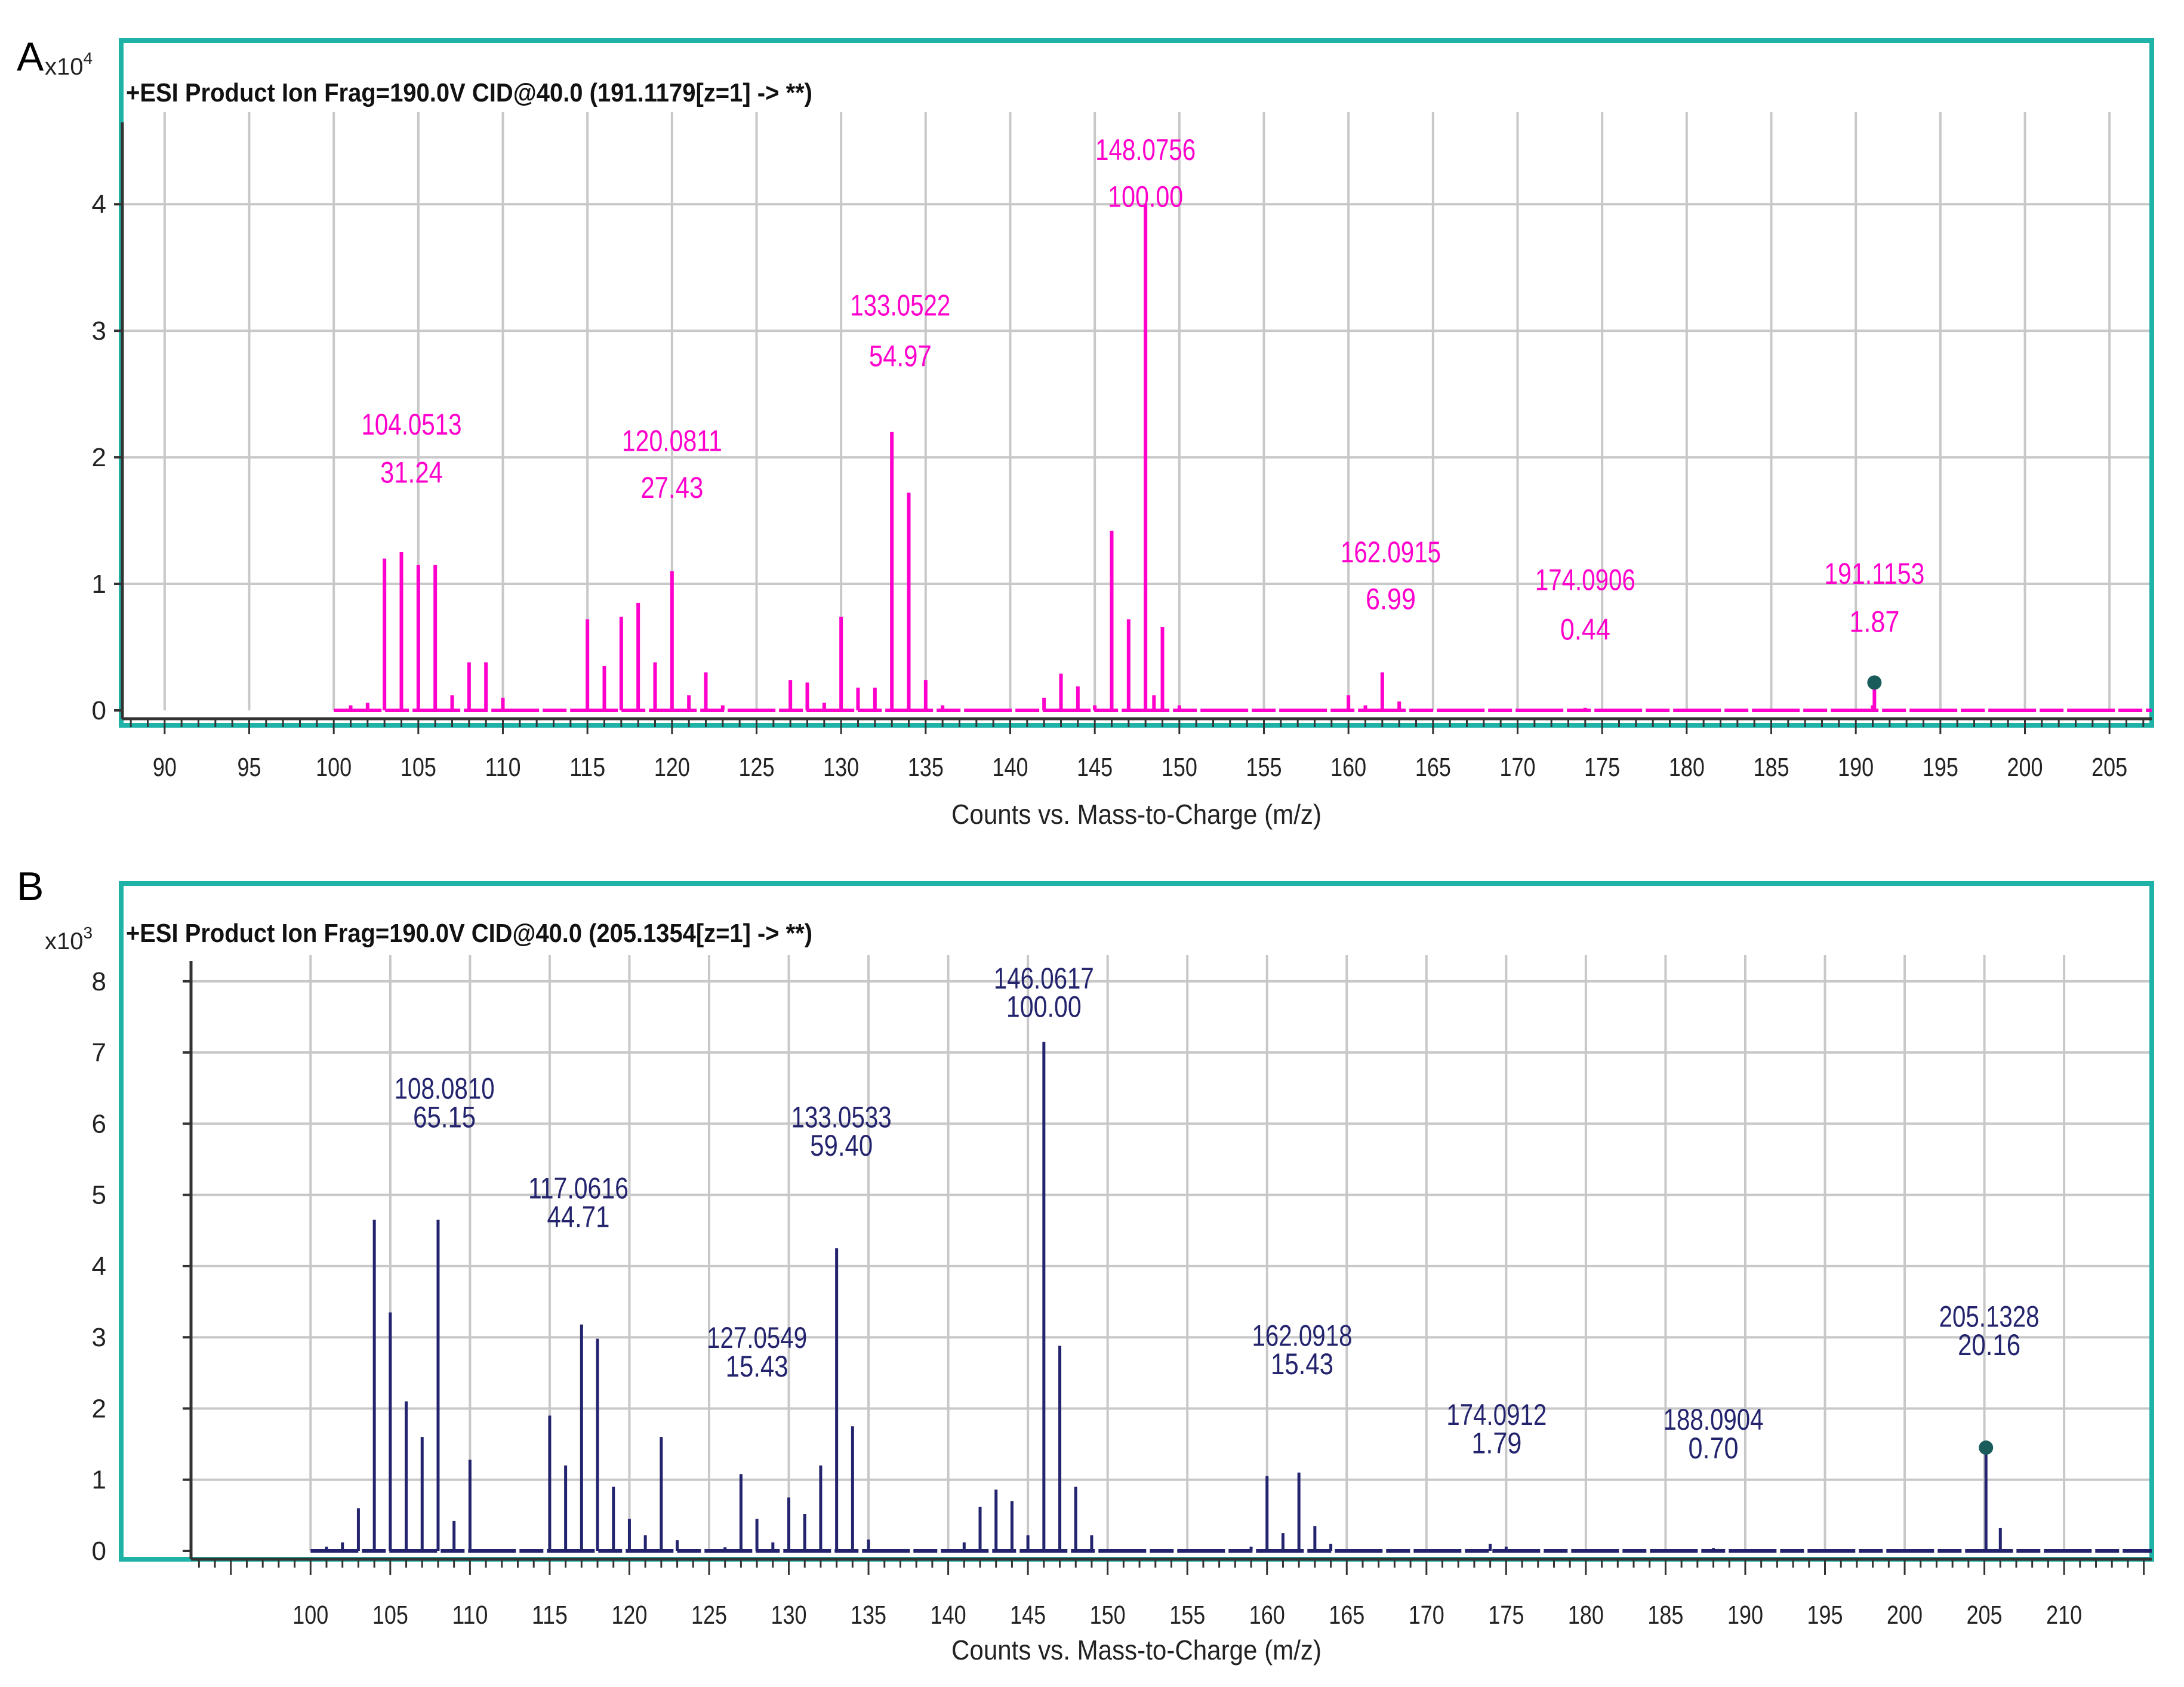 This screenshot has width=2184, height=1687. I want to click on peak-label-intensity: 0.44, so click(1585, 629).